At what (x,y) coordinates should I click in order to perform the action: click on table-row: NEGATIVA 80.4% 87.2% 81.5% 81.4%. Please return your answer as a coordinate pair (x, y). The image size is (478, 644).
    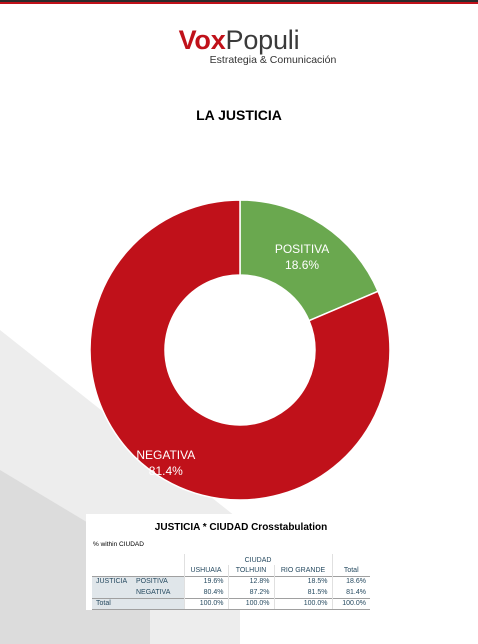
    Looking at the image, I should click on (231, 592).